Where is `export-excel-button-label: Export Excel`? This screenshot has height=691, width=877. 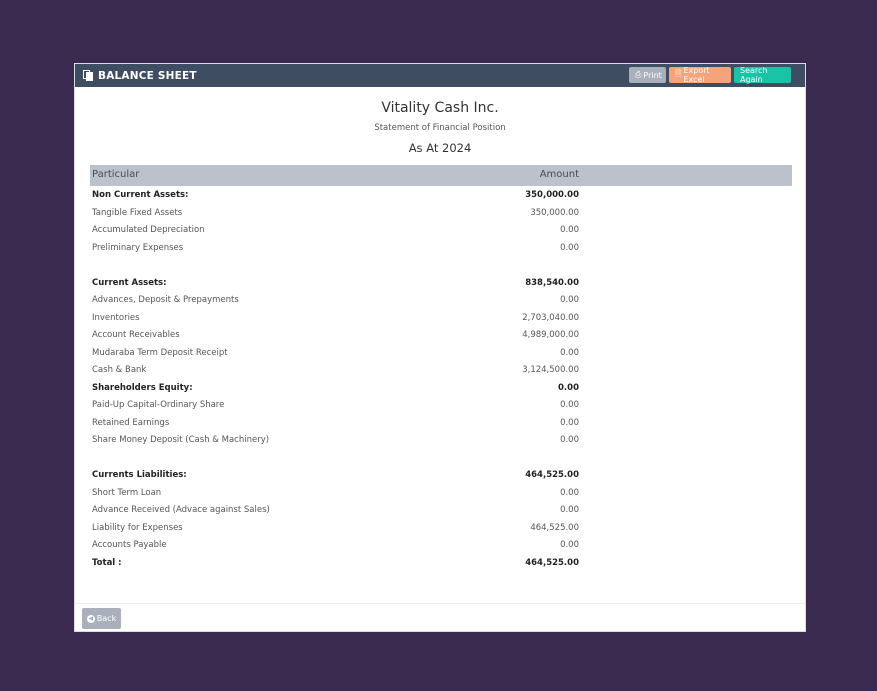
export-excel-button-label: Export Excel is located at coordinates (696, 75).